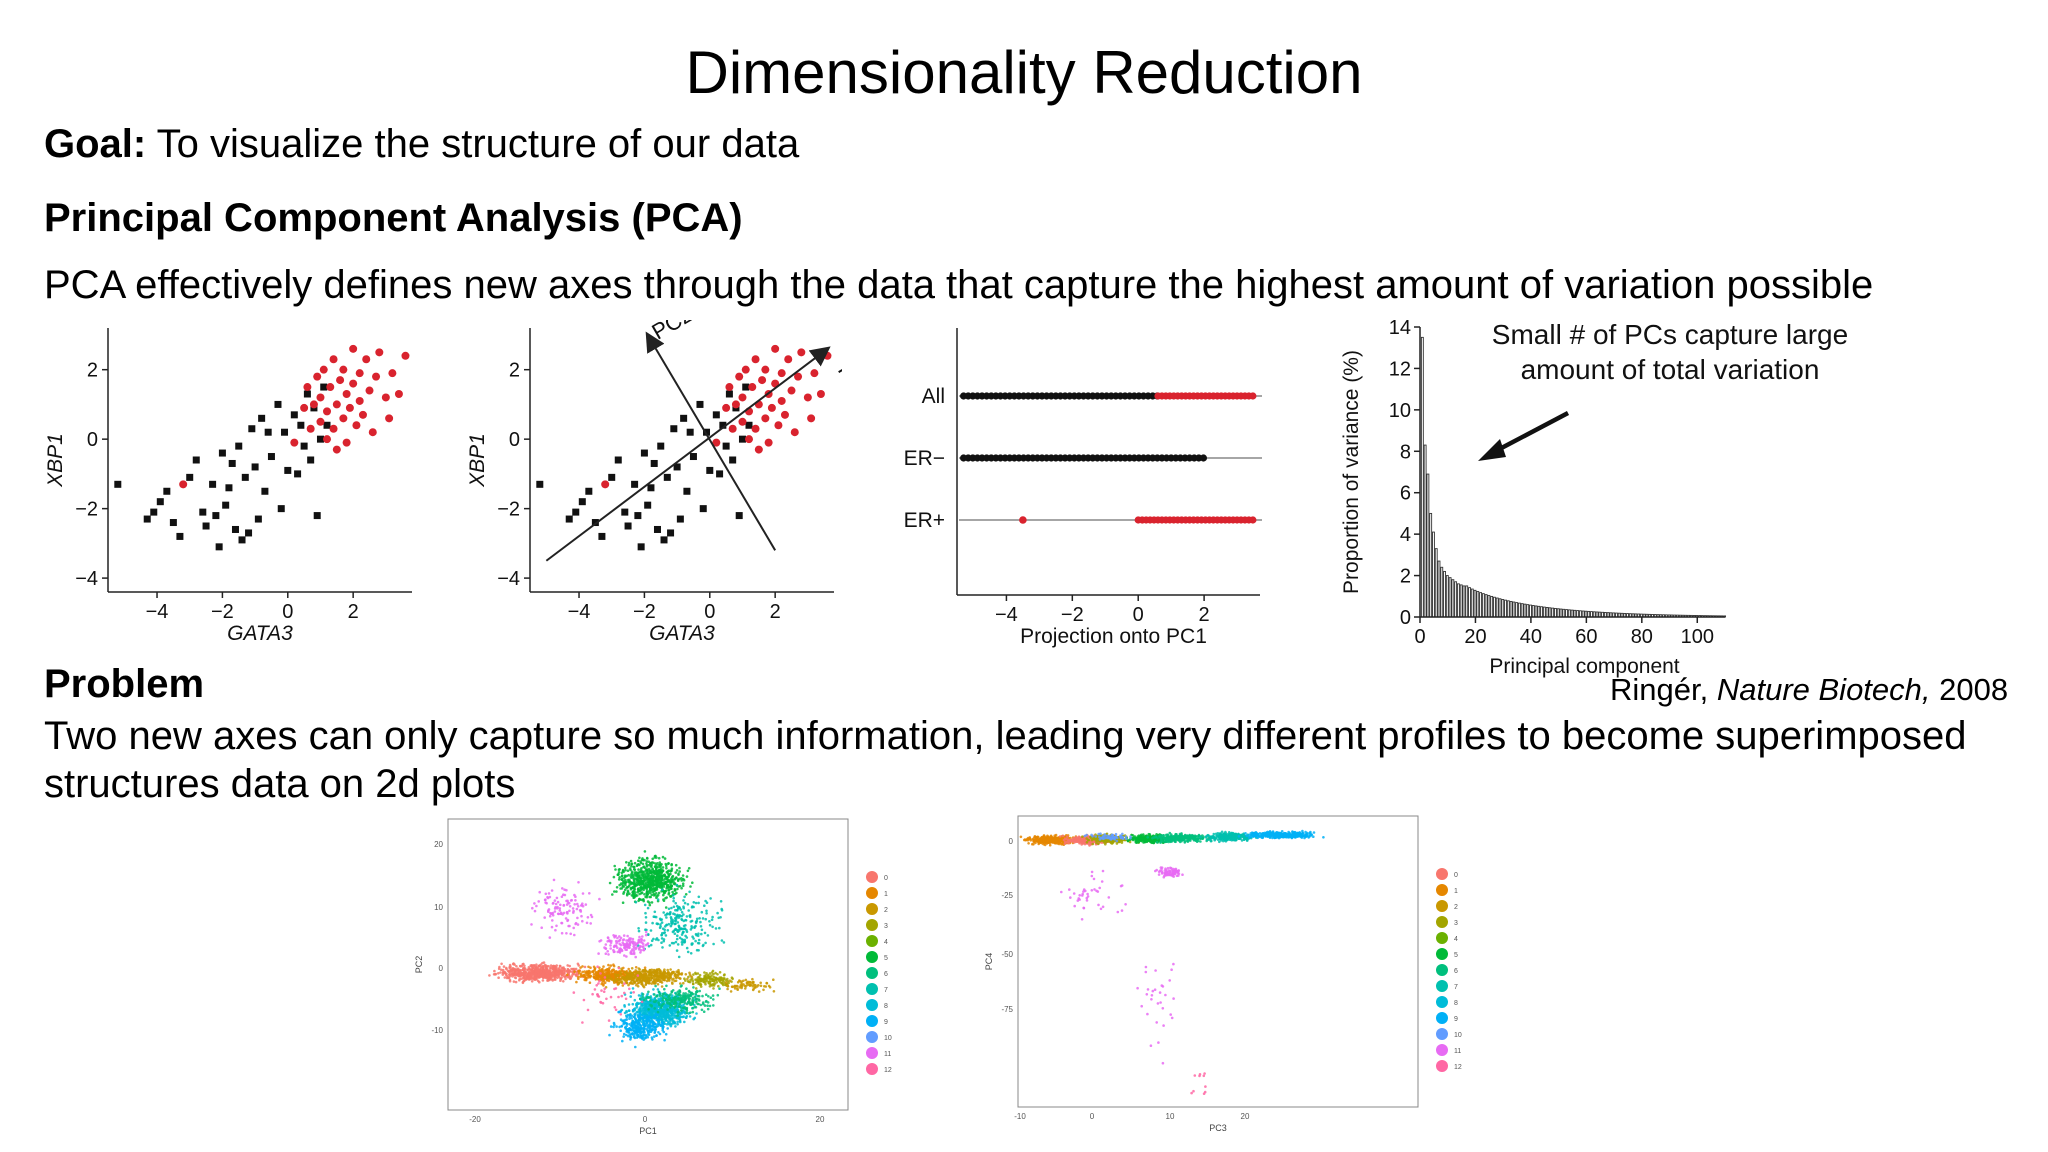 This screenshot has height=1152, width=2048. Describe the element at coordinates (672, 332) in the screenshot. I see `pc2-label: PC2` at that location.